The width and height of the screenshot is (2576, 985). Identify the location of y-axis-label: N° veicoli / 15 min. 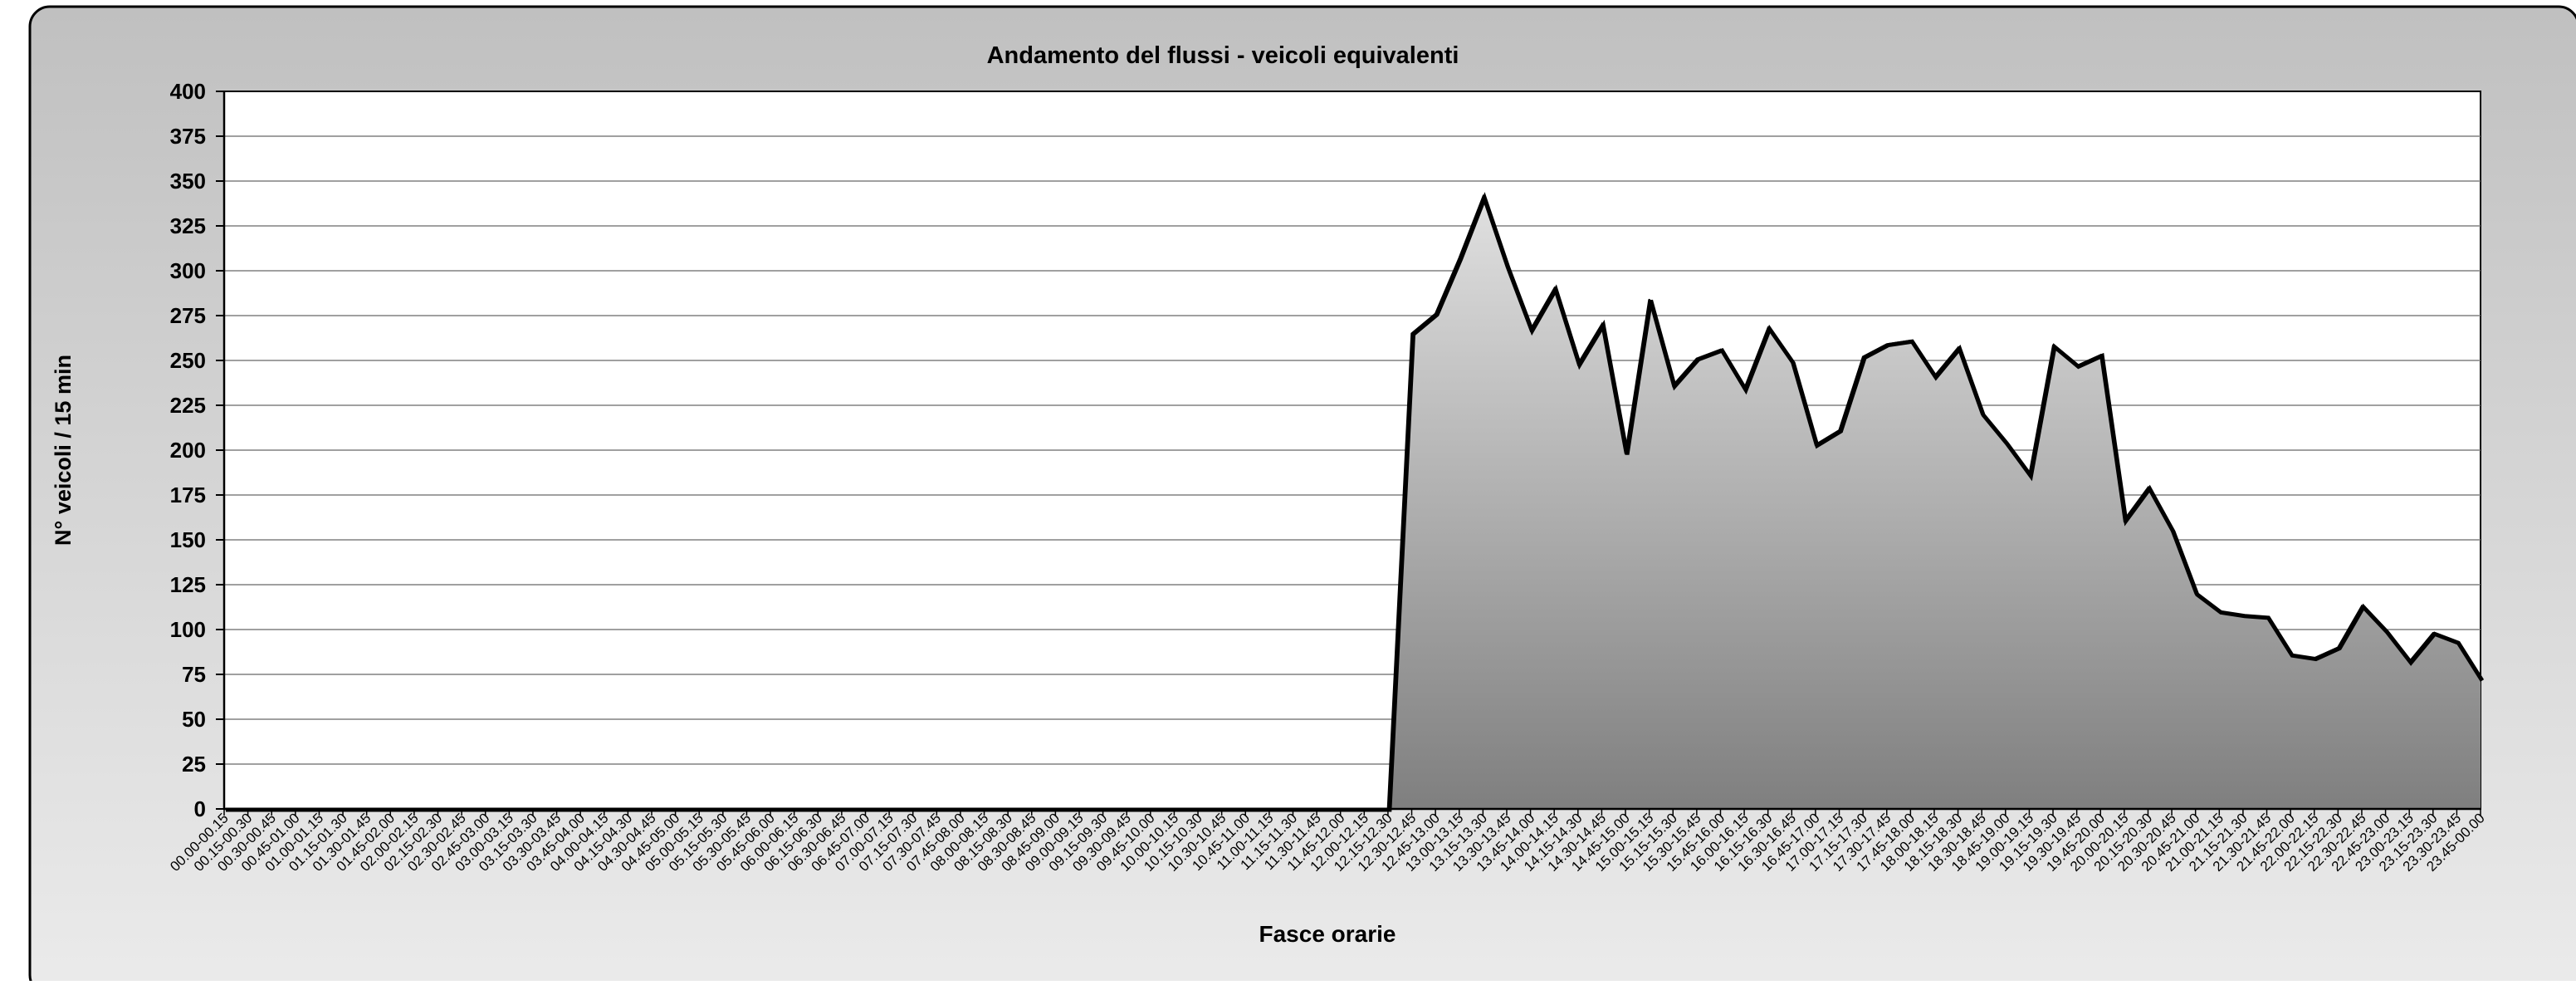
(63, 450).